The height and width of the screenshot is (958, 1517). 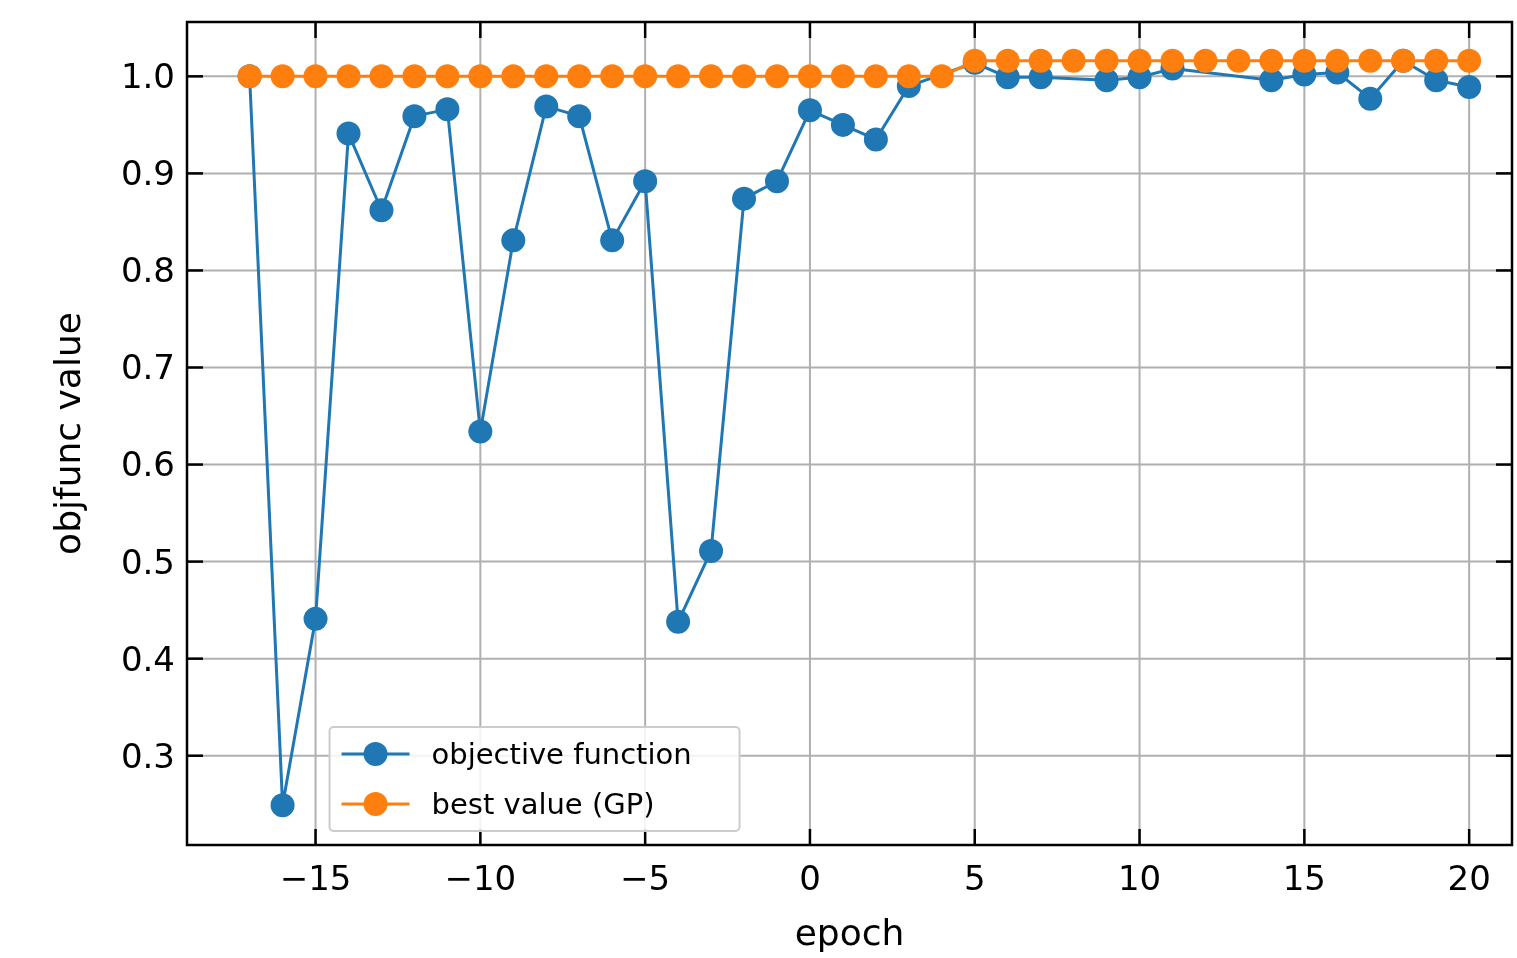 What do you see at coordinates (1139, 878) in the screenshot?
I see `x-tick-label: 10` at bounding box center [1139, 878].